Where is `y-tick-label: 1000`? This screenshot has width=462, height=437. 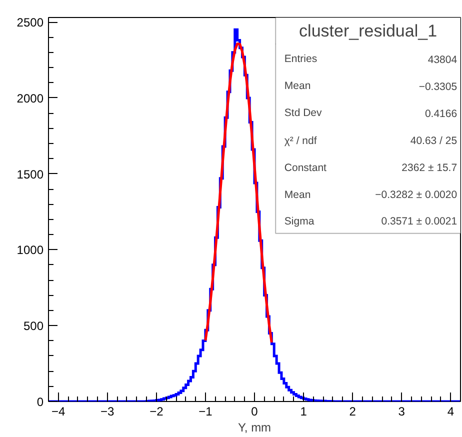 y-tick-label: 1000 is located at coordinates (30, 250).